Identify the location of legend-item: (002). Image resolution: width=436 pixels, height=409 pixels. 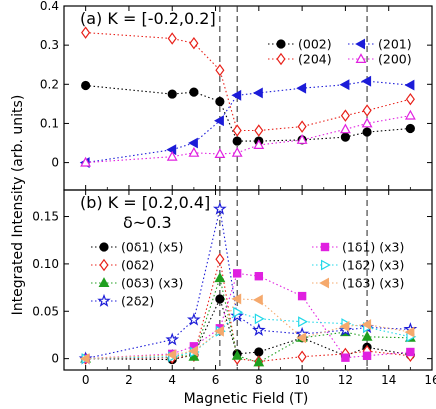
(300, 44).